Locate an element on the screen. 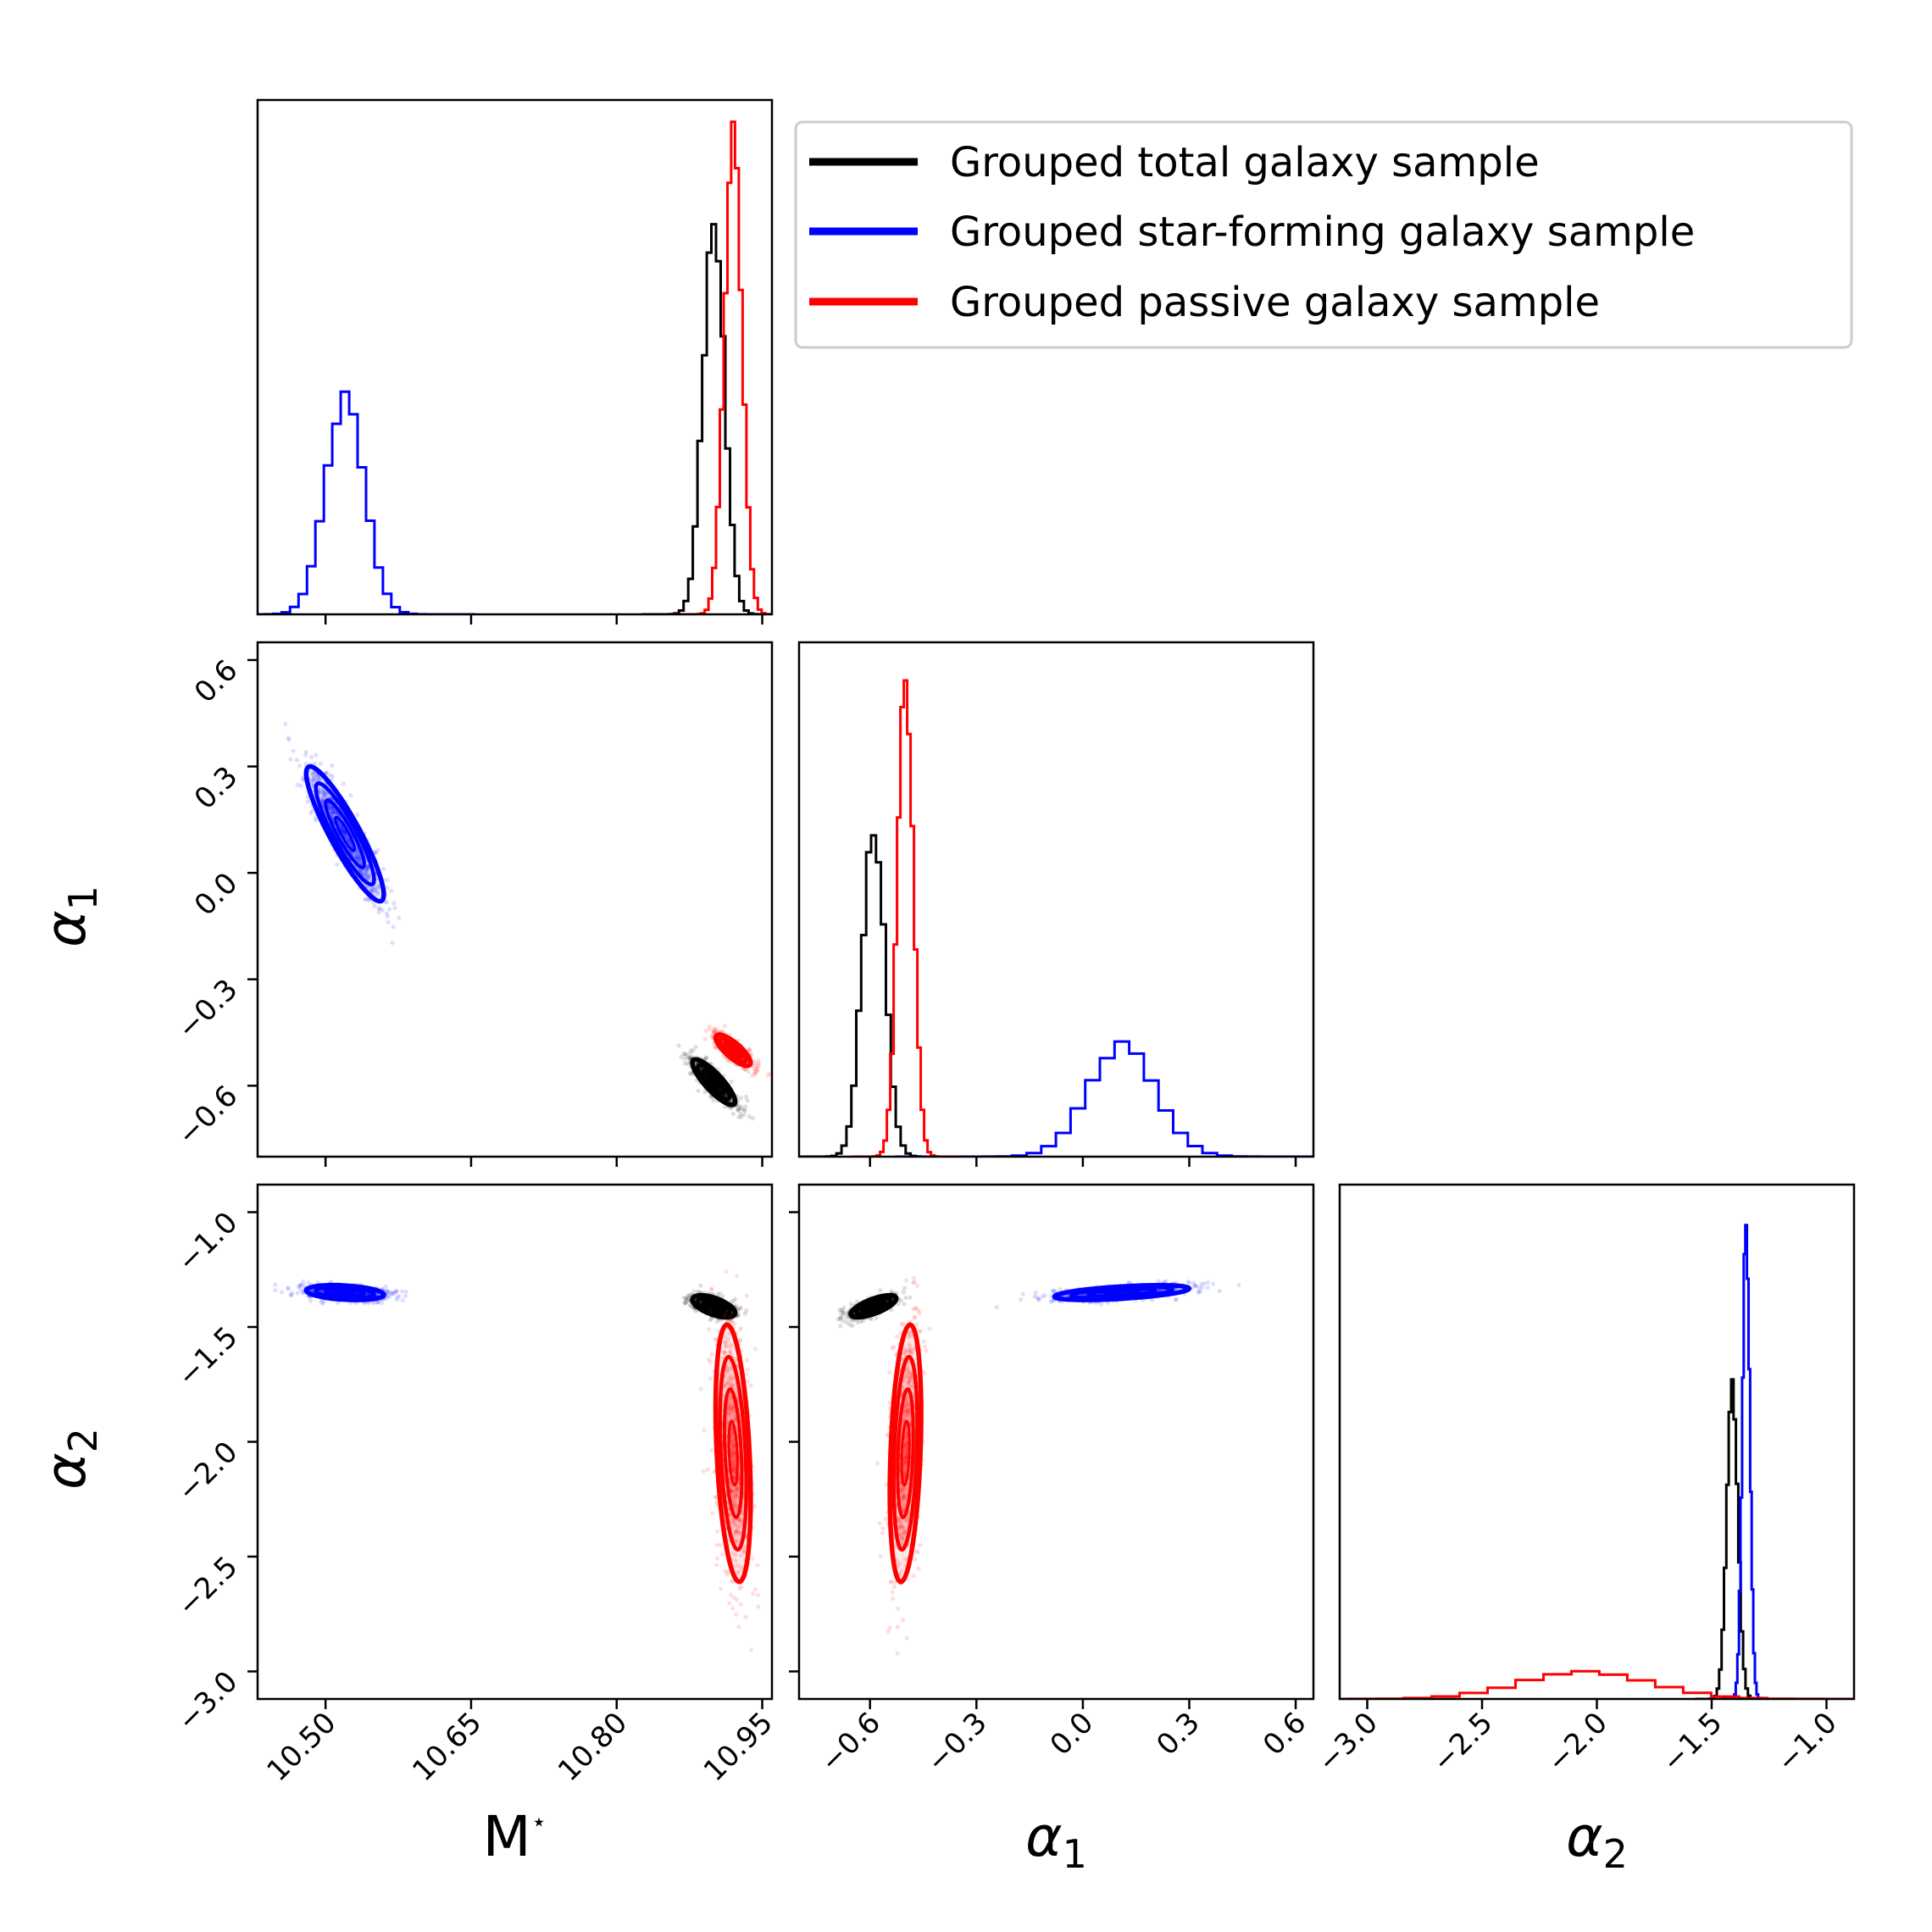 The width and height of the screenshot is (1932, 1932). panel-alpha2-vs-mstar is located at coordinates (517, 1487).